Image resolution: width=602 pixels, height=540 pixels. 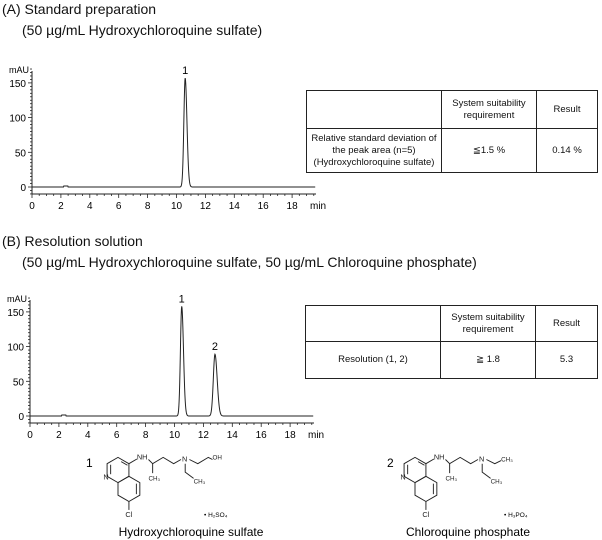 What do you see at coordinates (390, 463) in the screenshot?
I see `structure-number: 2` at bounding box center [390, 463].